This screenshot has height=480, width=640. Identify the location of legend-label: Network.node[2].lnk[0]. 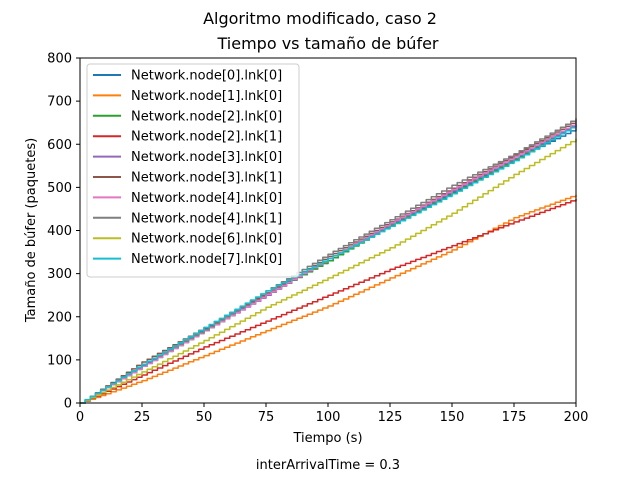
(206, 116).